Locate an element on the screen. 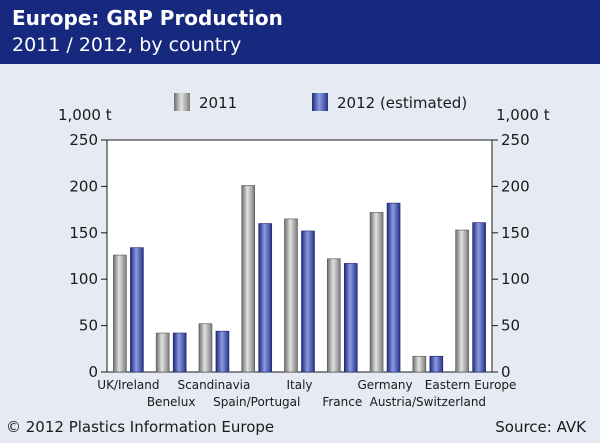 Image resolution: width=600 pixels, height=443 pixels. category-label: Spain/Portugal is located at coordinates (256, 402).